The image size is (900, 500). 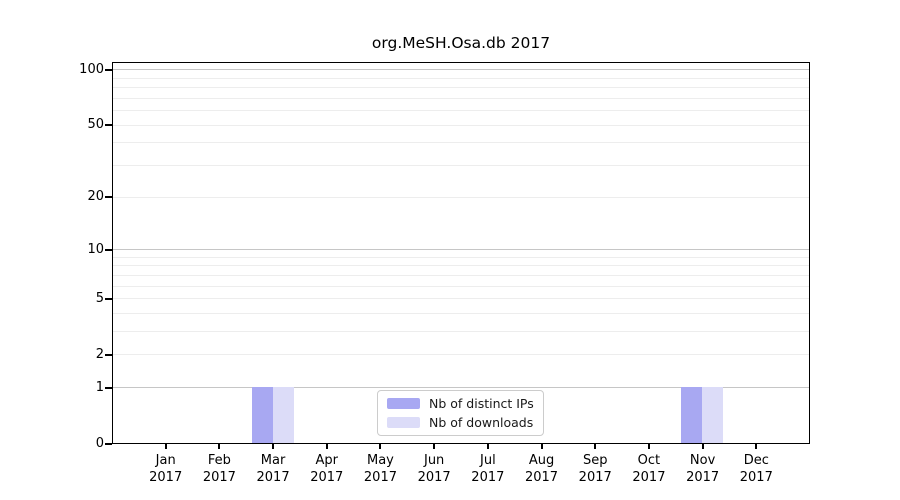 I want to click on x-tick-label: Dec 2017, so click(x=756, y=469).